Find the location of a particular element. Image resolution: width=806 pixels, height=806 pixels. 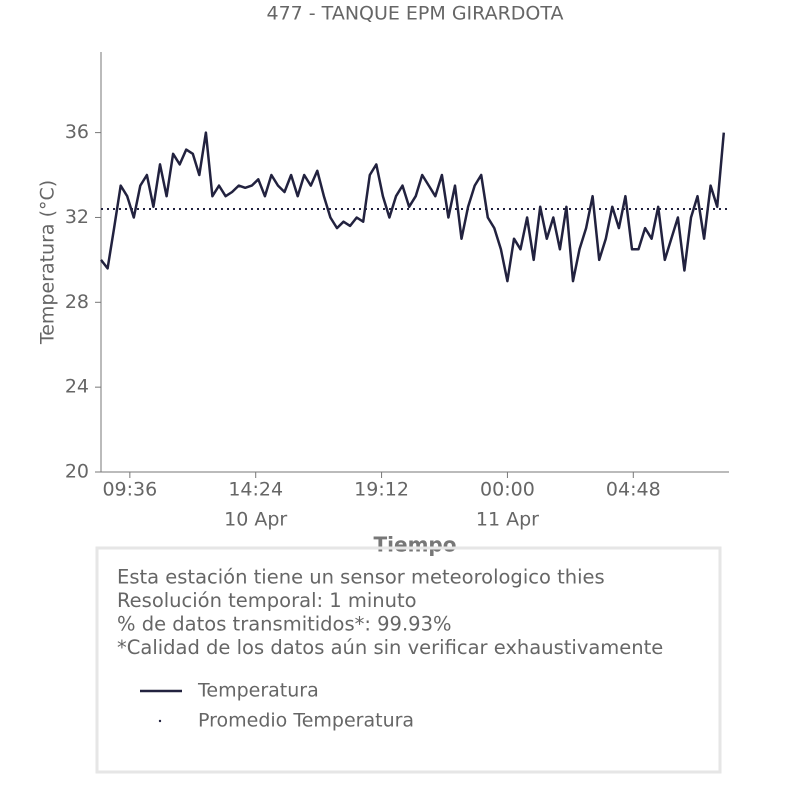

x-tick-label: 00:00 is located at coordinates (507, 490).